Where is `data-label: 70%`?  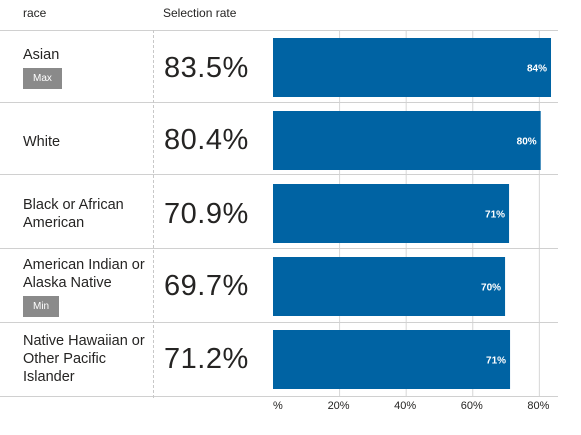 data-label: 70% is located at coordinates (491, 288).